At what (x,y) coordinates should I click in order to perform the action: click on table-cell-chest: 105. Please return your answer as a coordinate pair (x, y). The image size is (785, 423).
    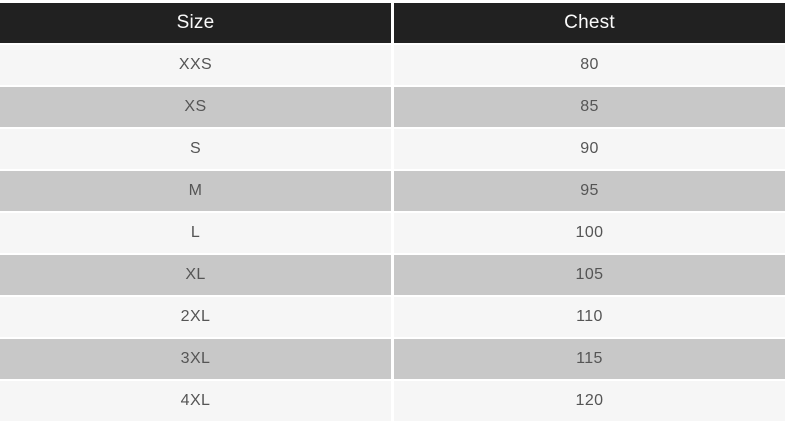
    Looking at the image, I should click on (589, 275).